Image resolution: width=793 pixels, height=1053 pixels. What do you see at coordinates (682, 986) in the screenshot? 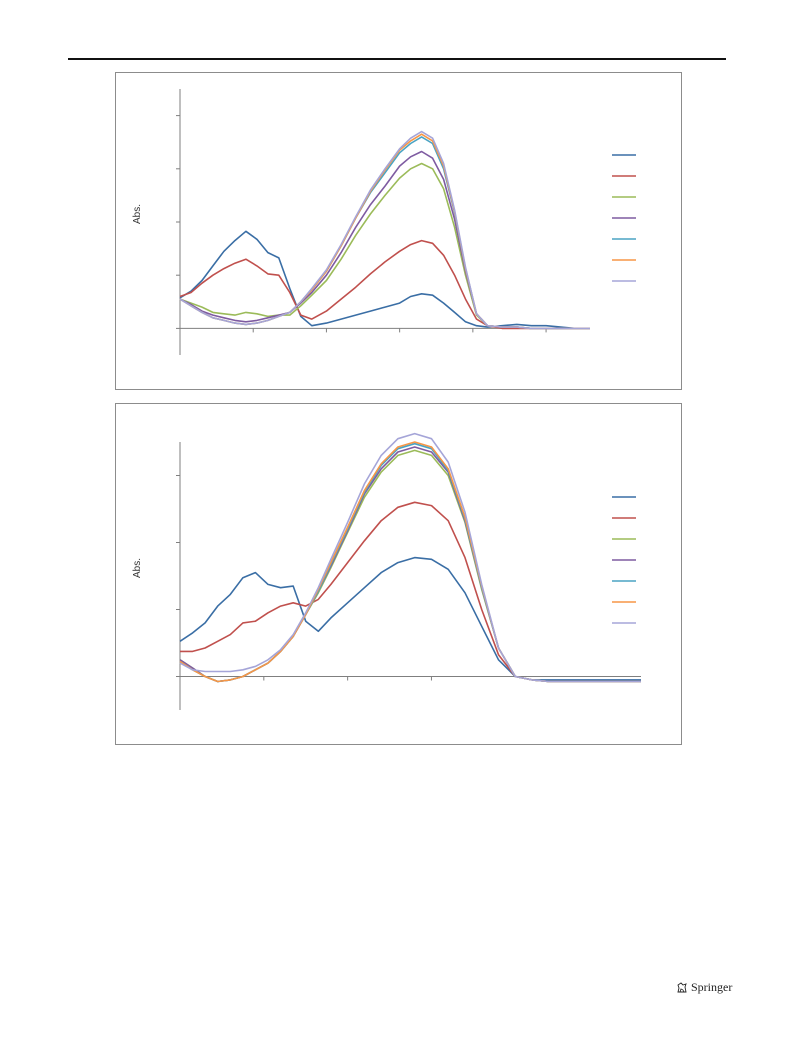
I see `springer-horse-icon` at bounding box center [682, 986].